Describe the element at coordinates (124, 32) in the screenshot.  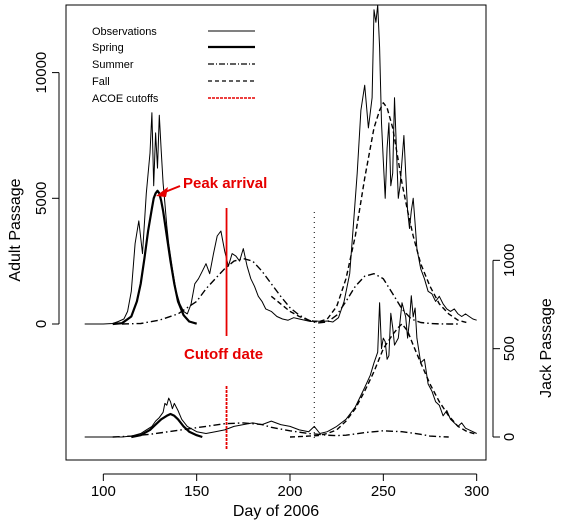
I see `legend-label-observations: Observations` at that location.